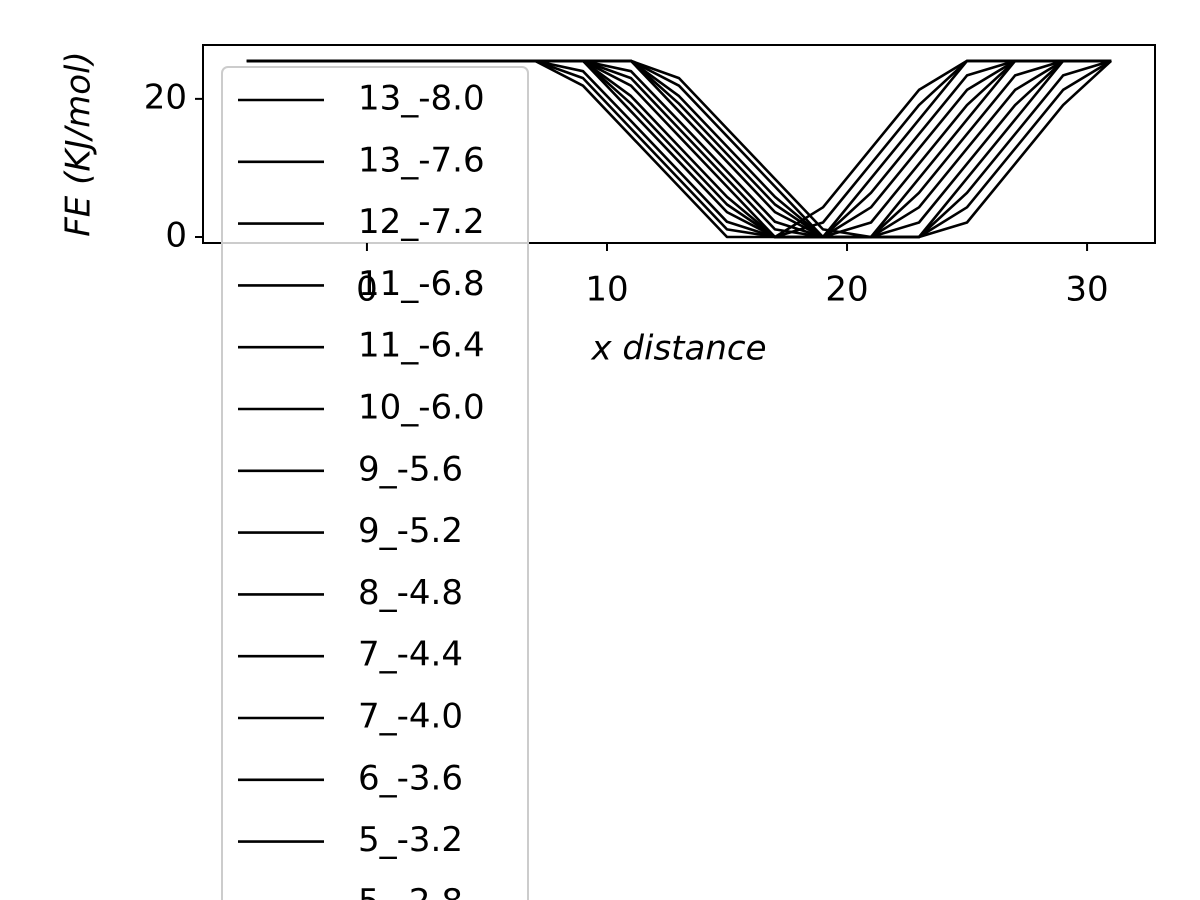  I want to click on legend-label: 13_-7.6, so click(421, 160).